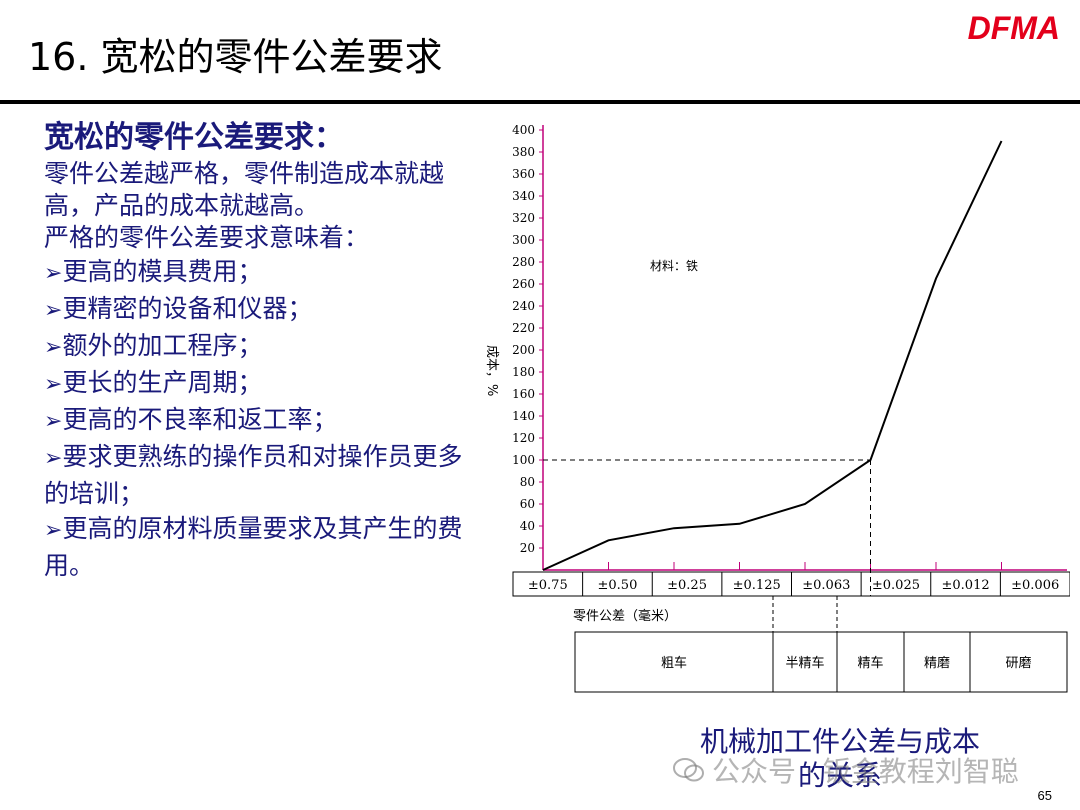 The height and width of the screenshot is (810, 1080). What do you see at coordinates (966, 585) in the screenshot?
I see `tolerance-label: ±0.012` at bounding box center [966, 585].